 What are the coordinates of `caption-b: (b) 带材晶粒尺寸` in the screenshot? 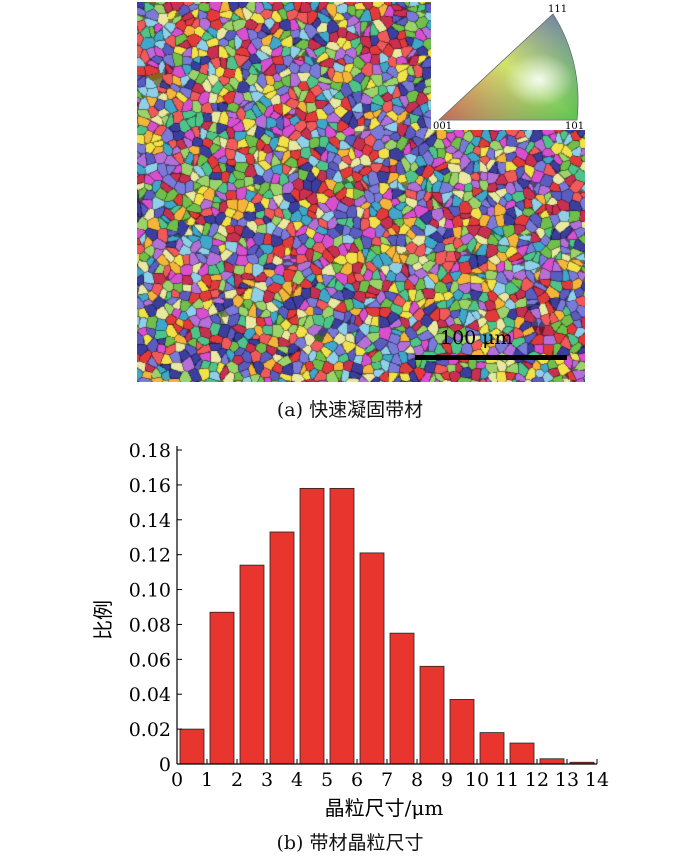 It's located at (350, 843).